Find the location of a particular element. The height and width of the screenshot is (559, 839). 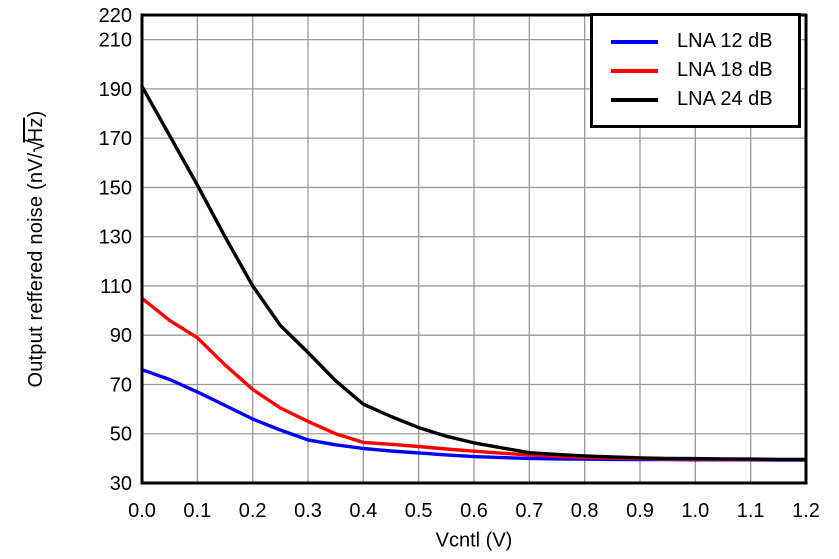

sqrt-argument: Hz is located at coordinates (35, 130).